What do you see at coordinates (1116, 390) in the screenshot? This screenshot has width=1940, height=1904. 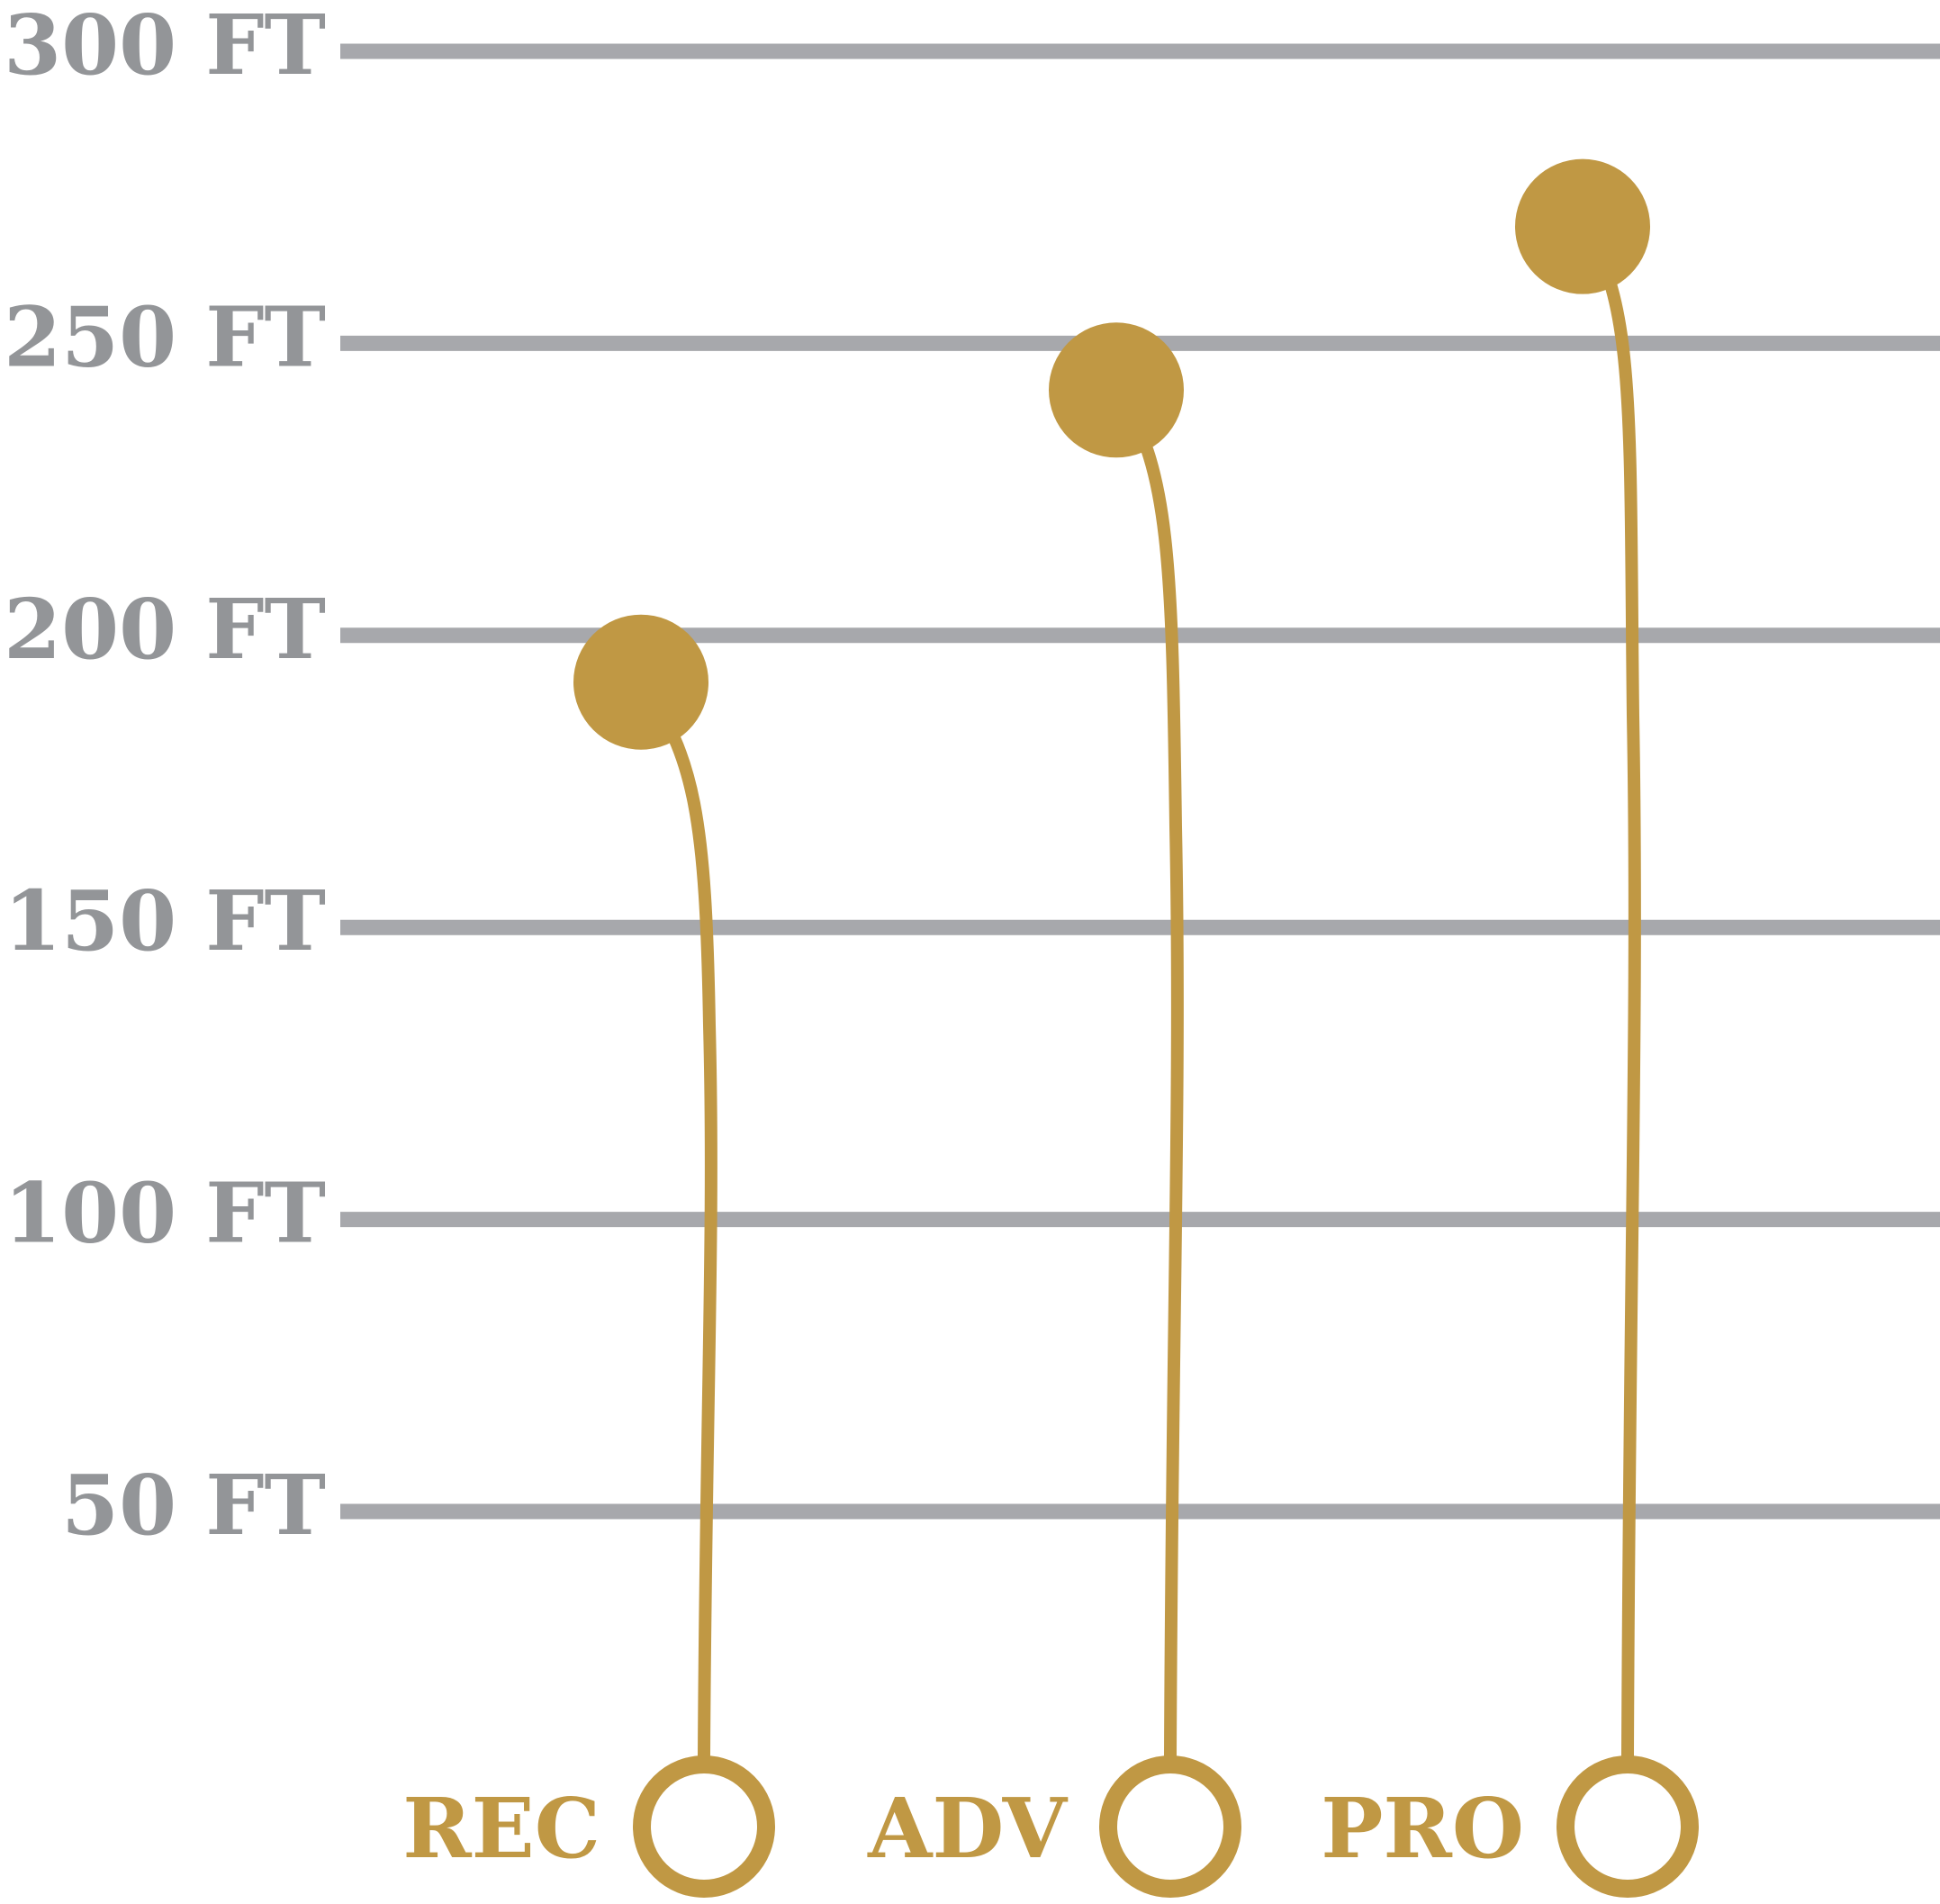 I see `value-dot-adv` at bounding box center [1116, 390].